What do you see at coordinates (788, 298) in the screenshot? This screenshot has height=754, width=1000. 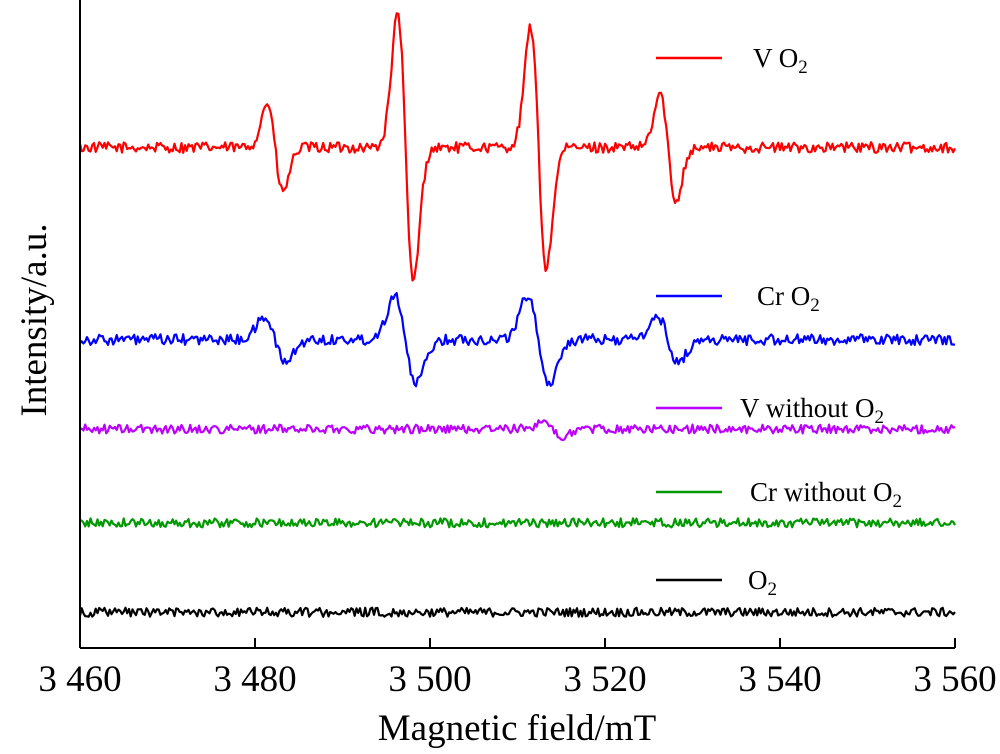 I see `legend-label-cr_o2: Cr O2` at bounding box center [788, 298].